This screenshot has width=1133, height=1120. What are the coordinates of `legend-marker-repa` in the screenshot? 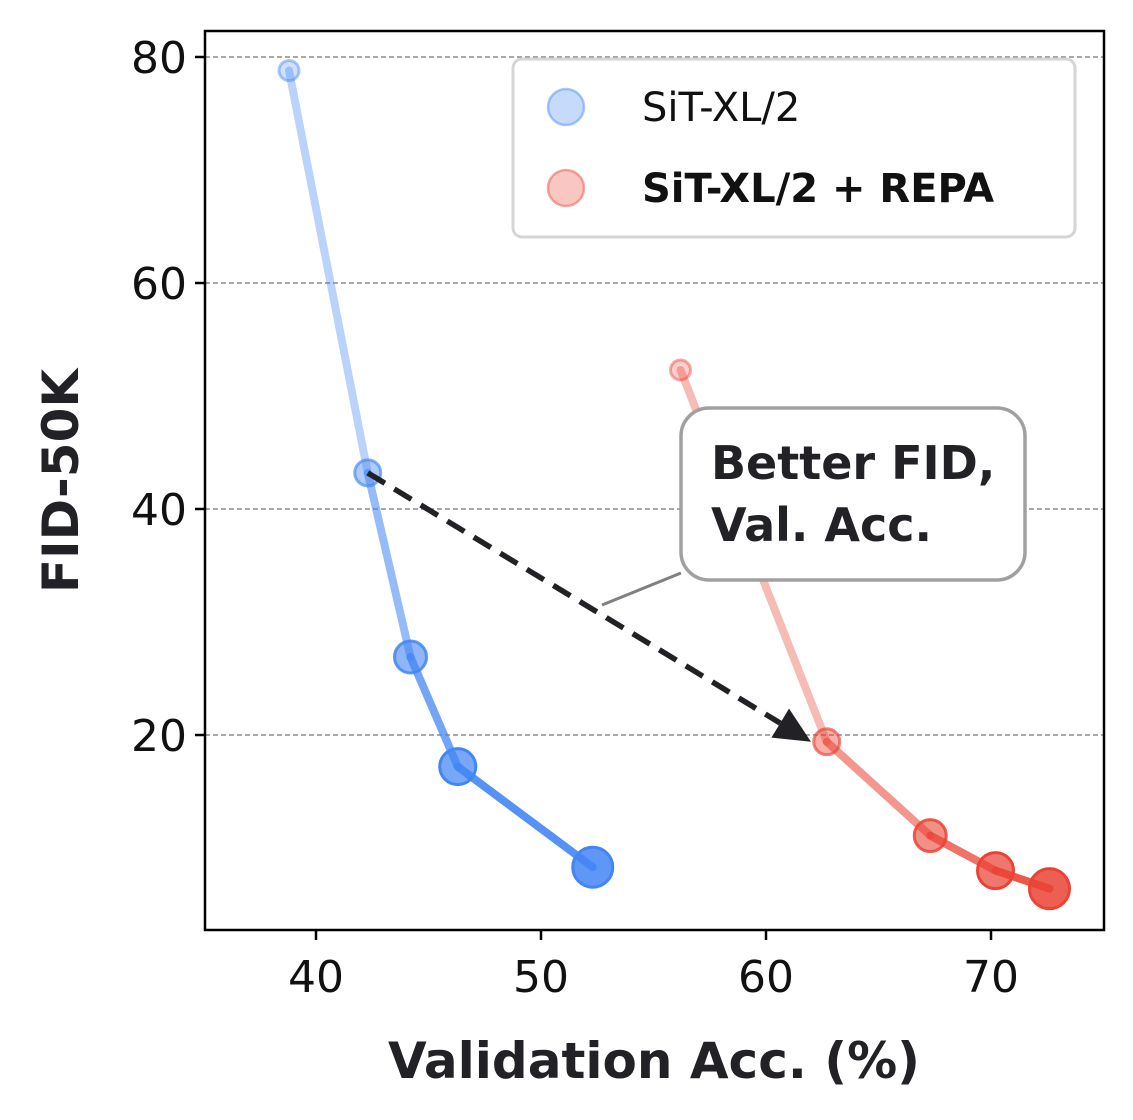 It's located at (566, 188).